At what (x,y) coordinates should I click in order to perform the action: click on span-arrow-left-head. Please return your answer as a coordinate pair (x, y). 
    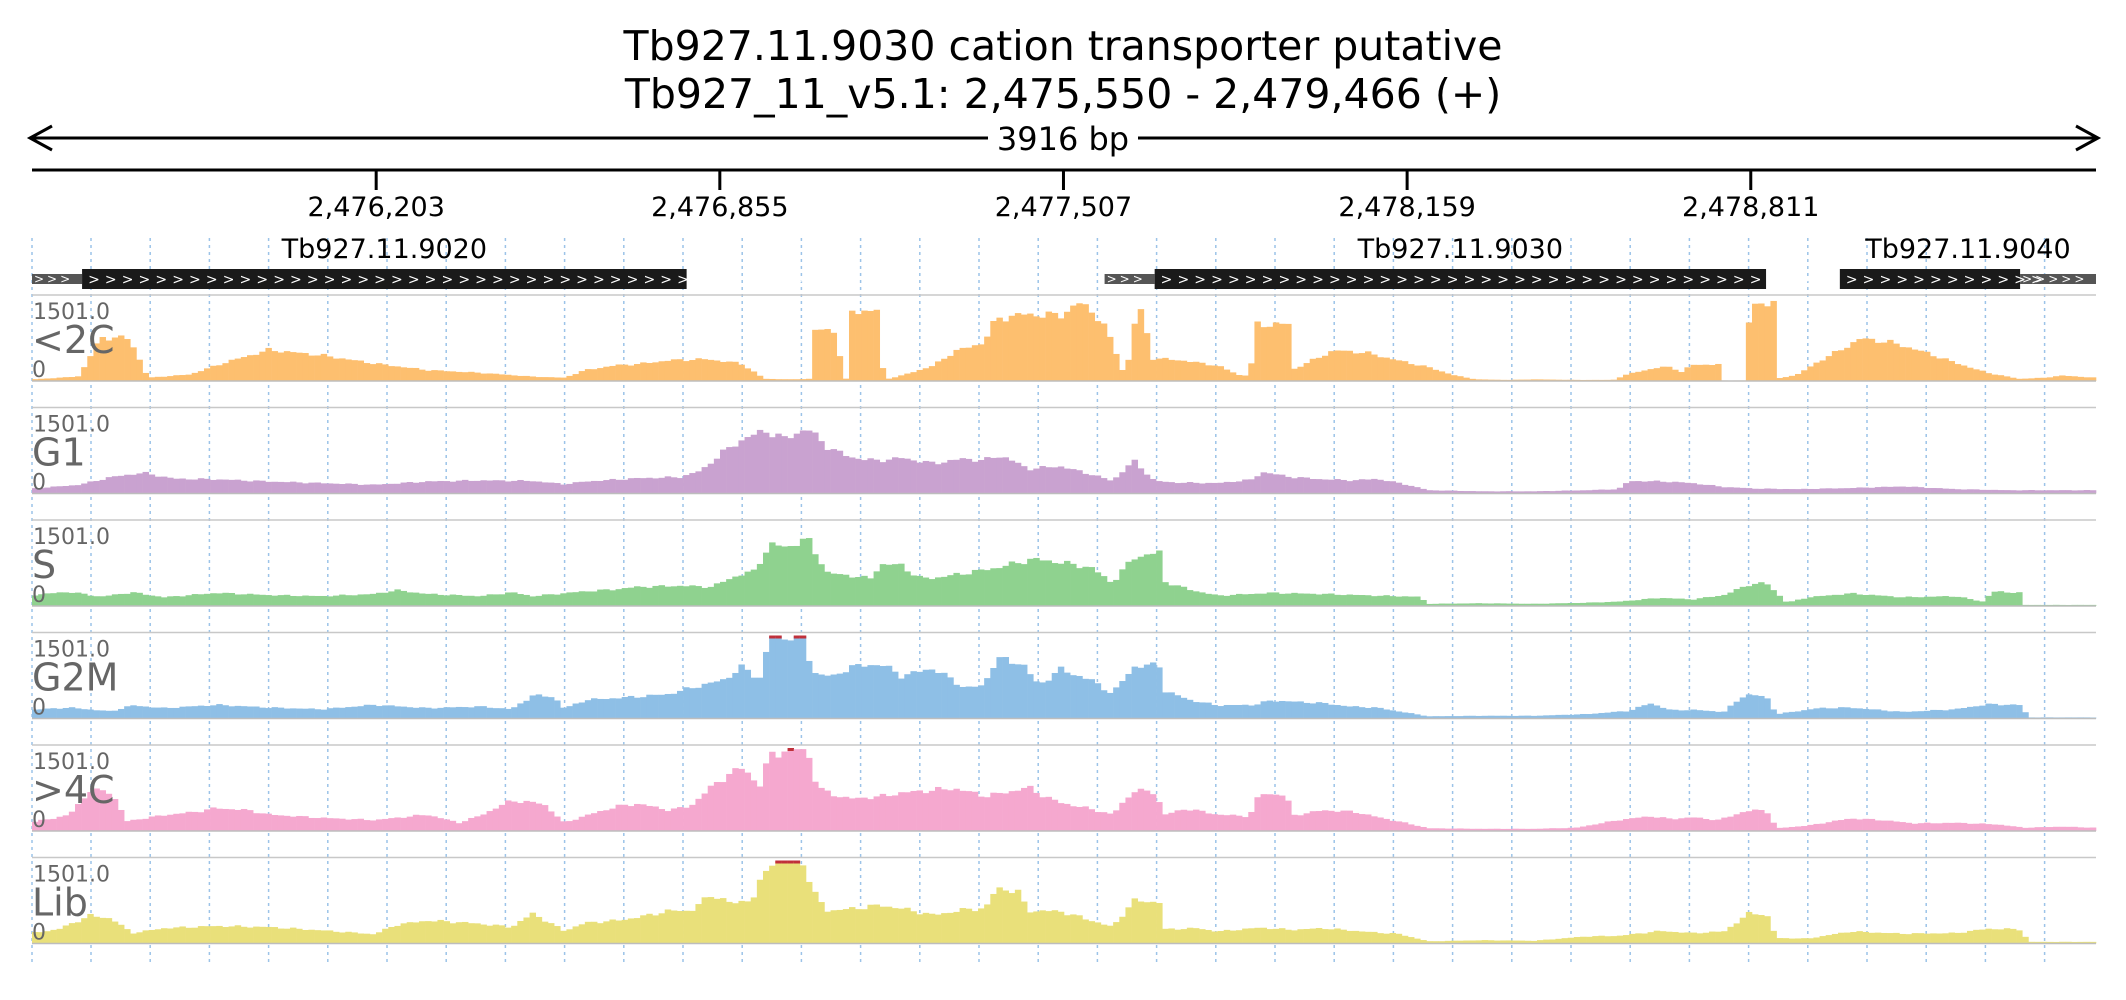
    Looking at the image, I should click on (39, 138).